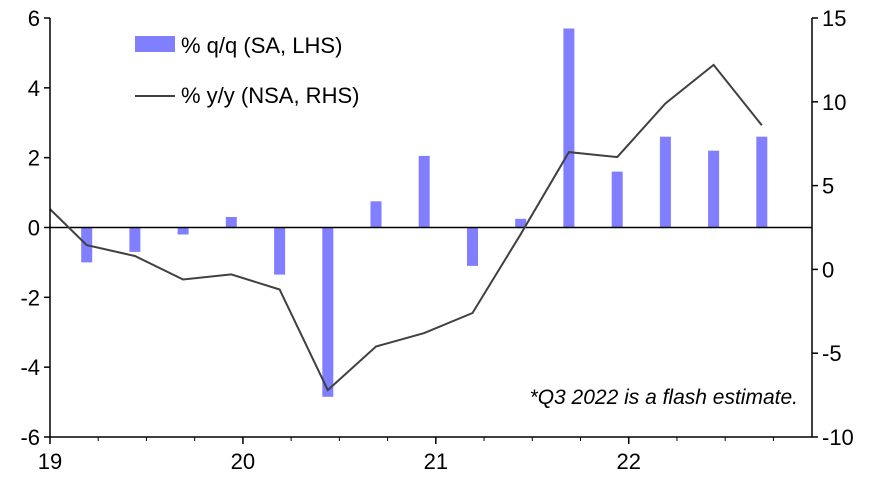 The height and width of the screenshot is (481, 873). Describe the element at coordinates (155, 44) in the screenshot. I see `legend-bar-swatch` at that location.